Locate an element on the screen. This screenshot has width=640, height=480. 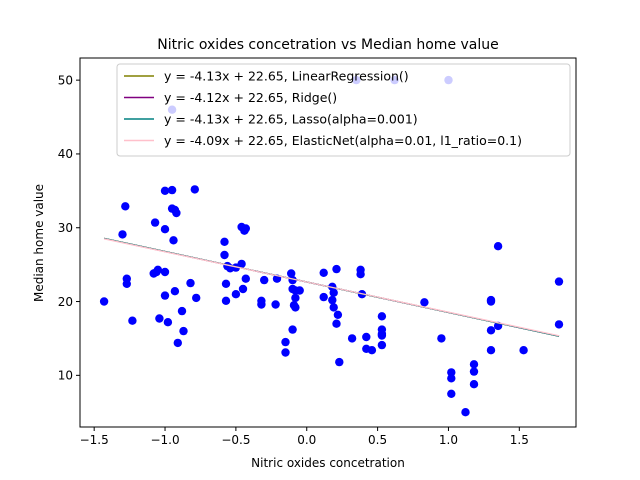
y-tick-label: 40 is located at coordinates (65, 154).